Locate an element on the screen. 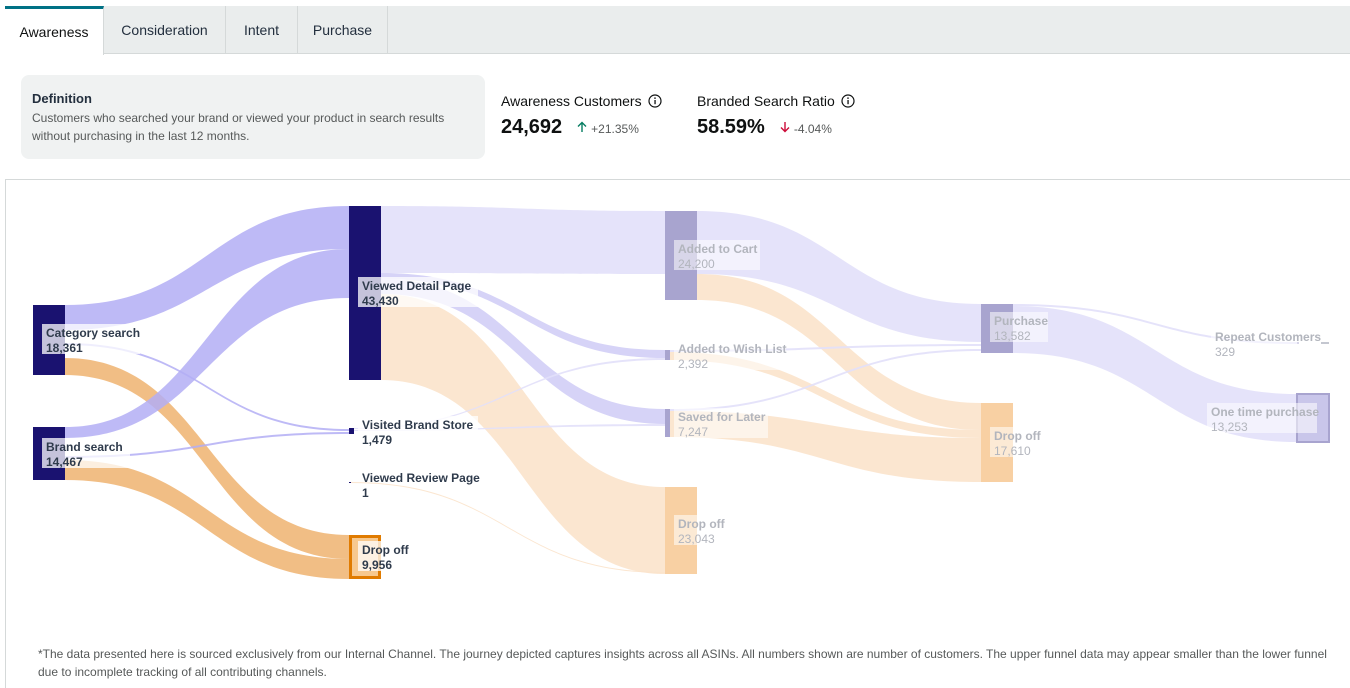 This screenshot has width=1350, height=688. metric-change: -4.04% is located at coordinates (805, 128).